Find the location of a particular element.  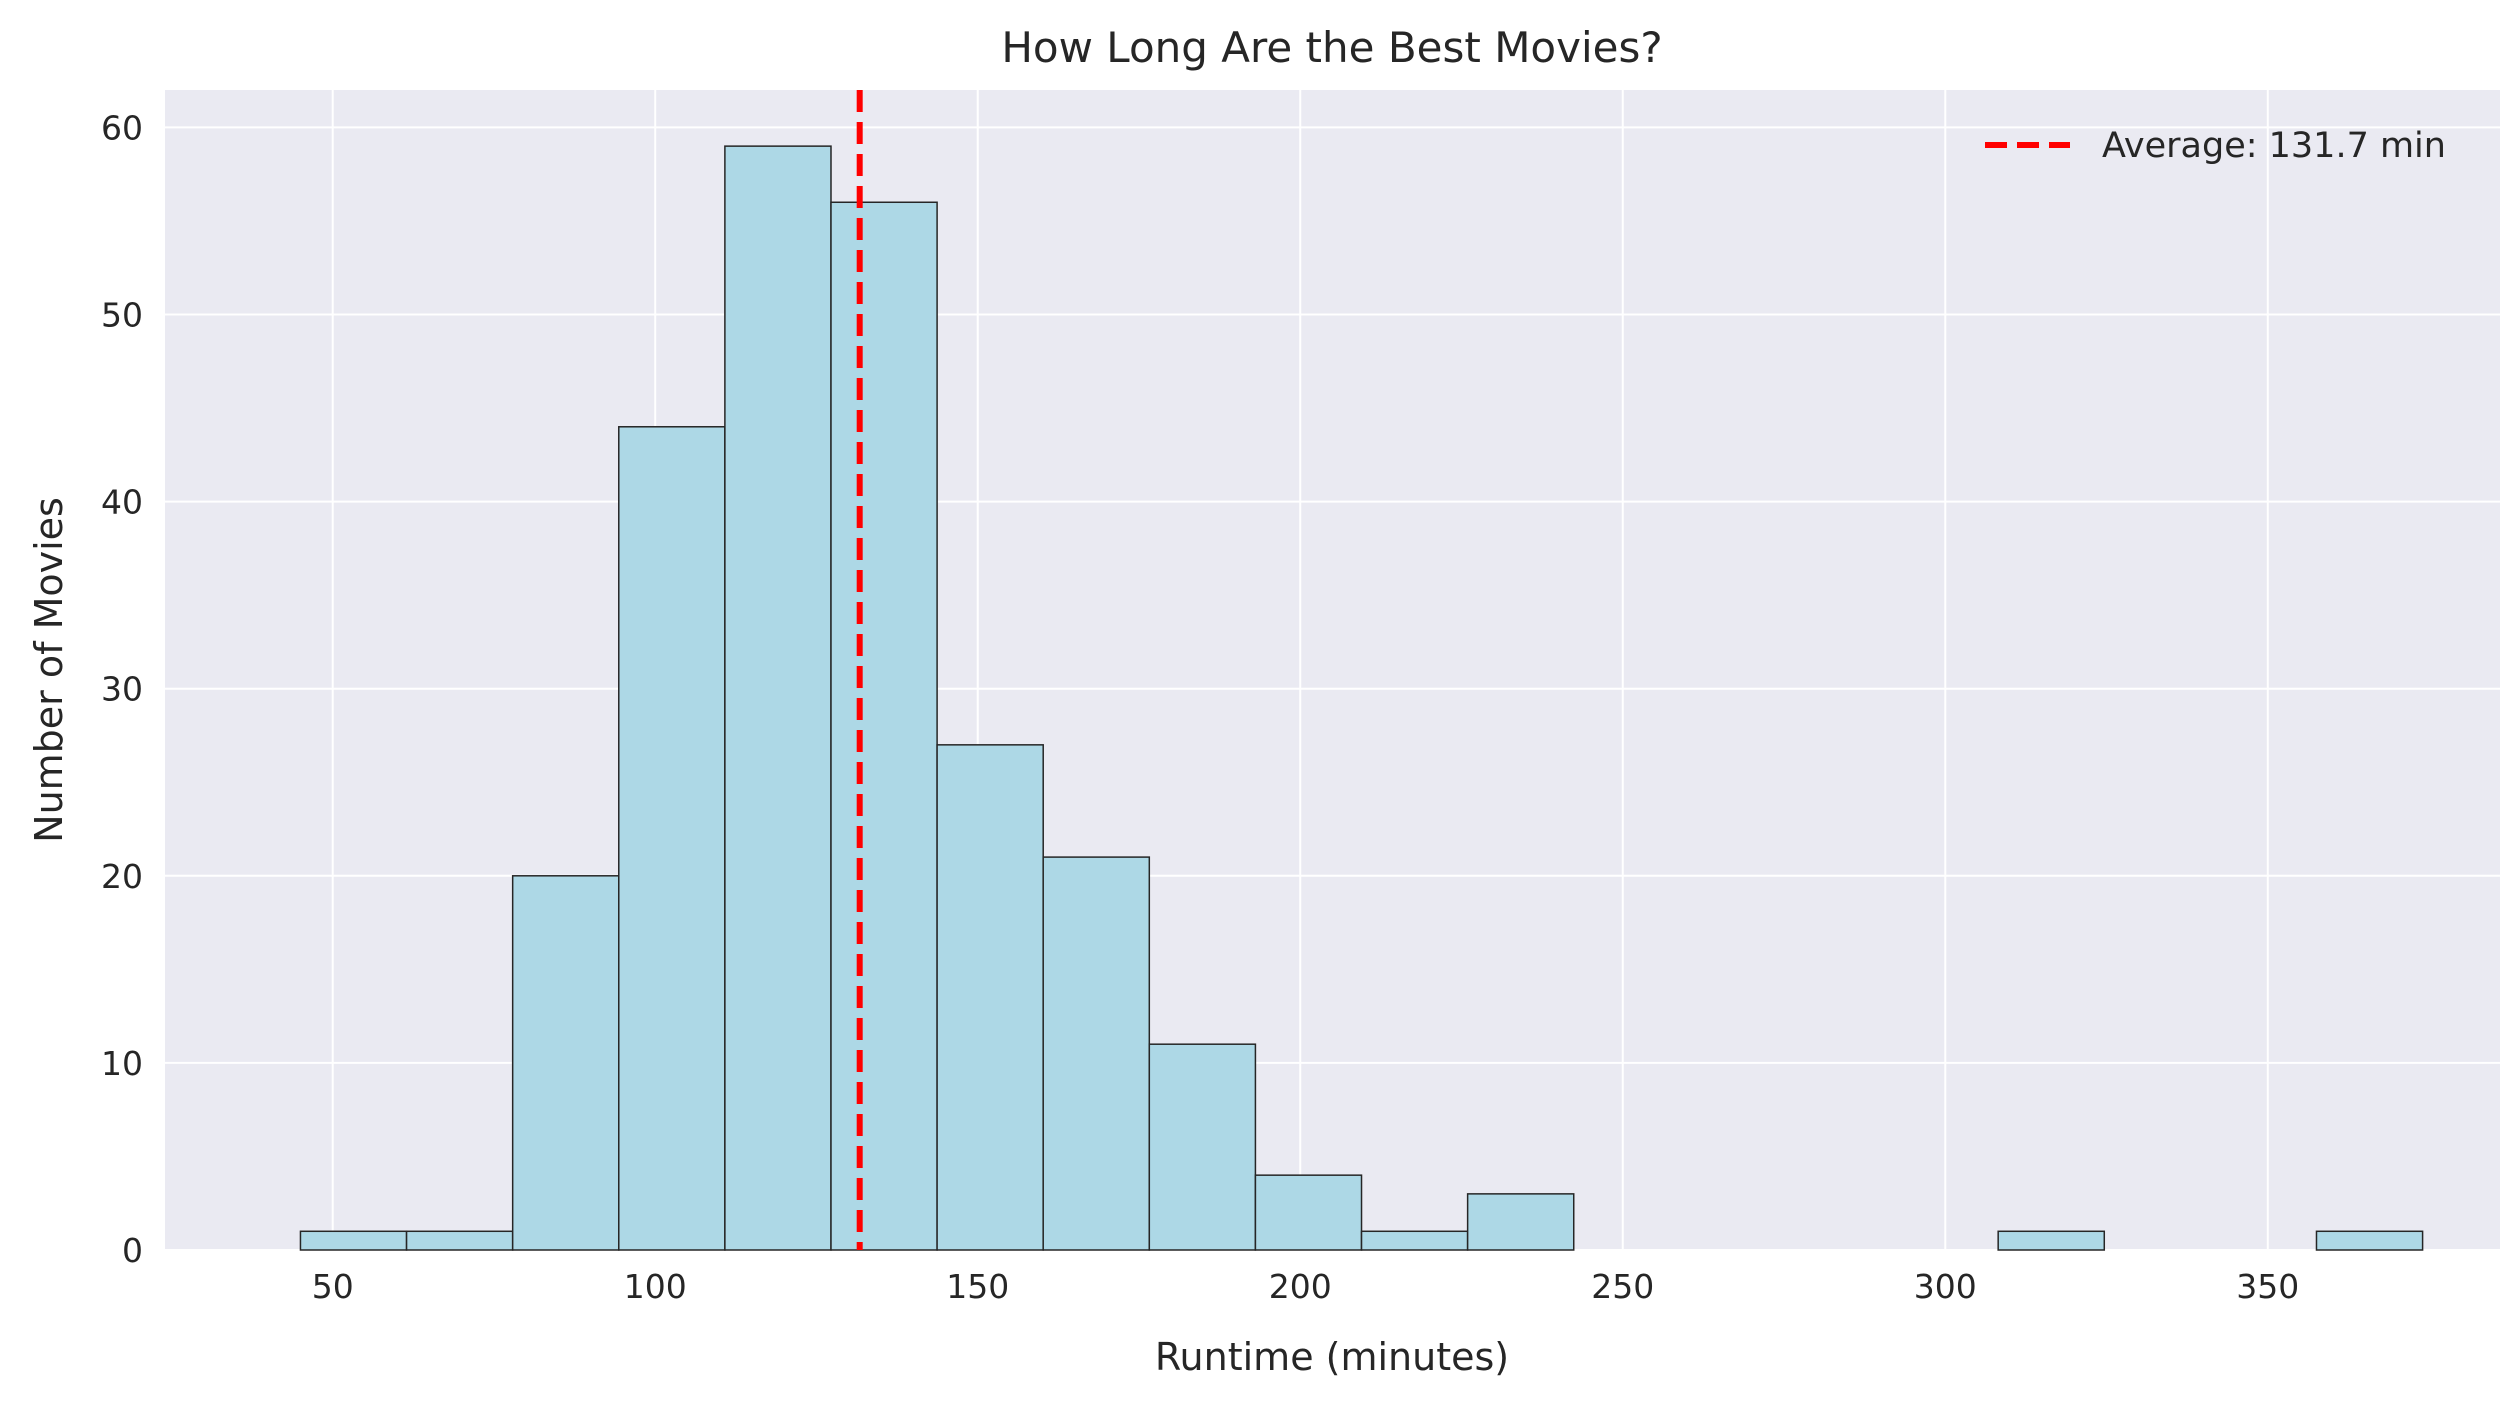

y-tick-label: 20 is located at coordinates (122, 876).